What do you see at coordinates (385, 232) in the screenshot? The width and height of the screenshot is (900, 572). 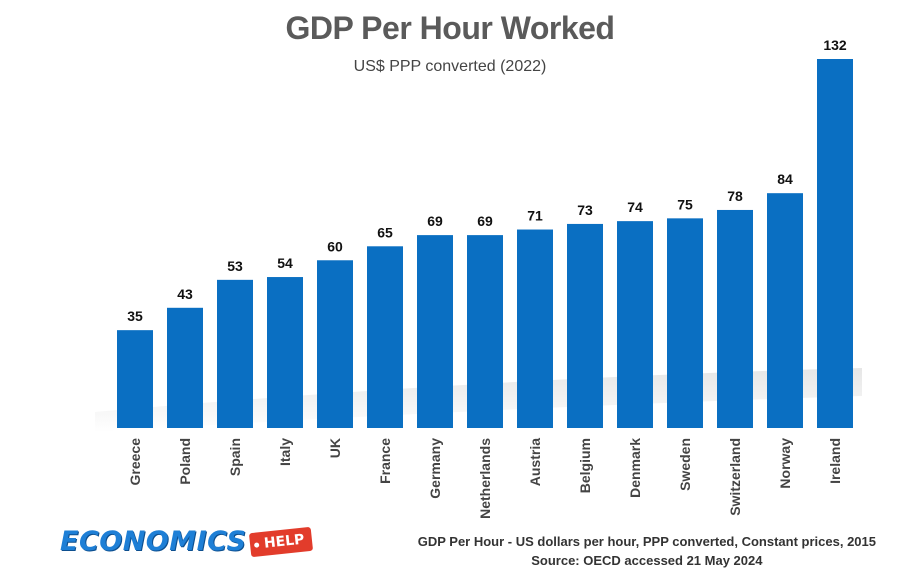 I see `data-label: 65` at bounding box center [385, 232].